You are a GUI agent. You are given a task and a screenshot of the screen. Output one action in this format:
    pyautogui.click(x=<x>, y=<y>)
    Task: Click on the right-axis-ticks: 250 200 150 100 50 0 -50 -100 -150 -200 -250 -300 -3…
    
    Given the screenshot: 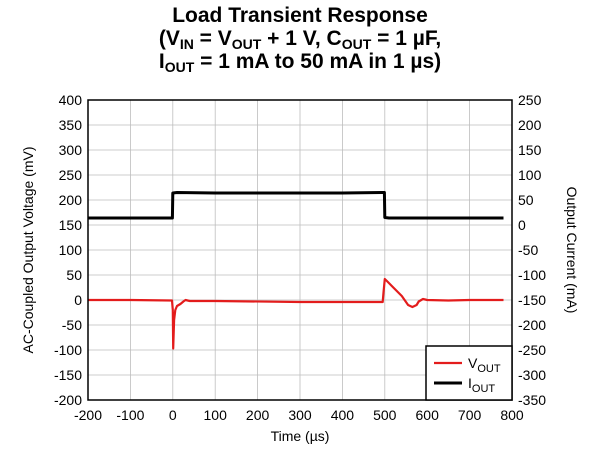 What is the action you would take?
    pyautogui.click(x=532, y=250)
    